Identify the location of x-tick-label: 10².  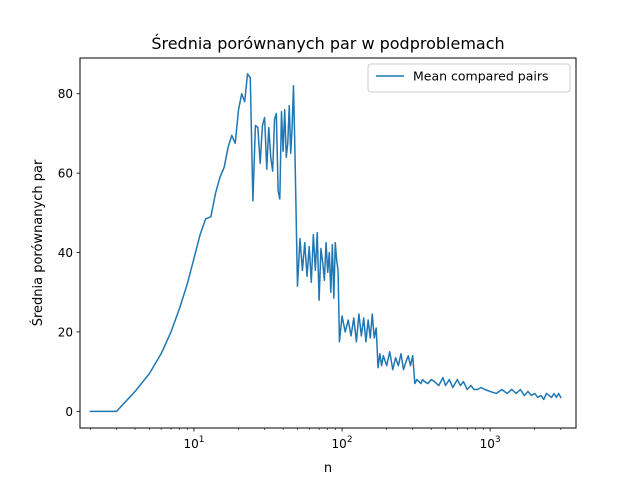
(342, 443).